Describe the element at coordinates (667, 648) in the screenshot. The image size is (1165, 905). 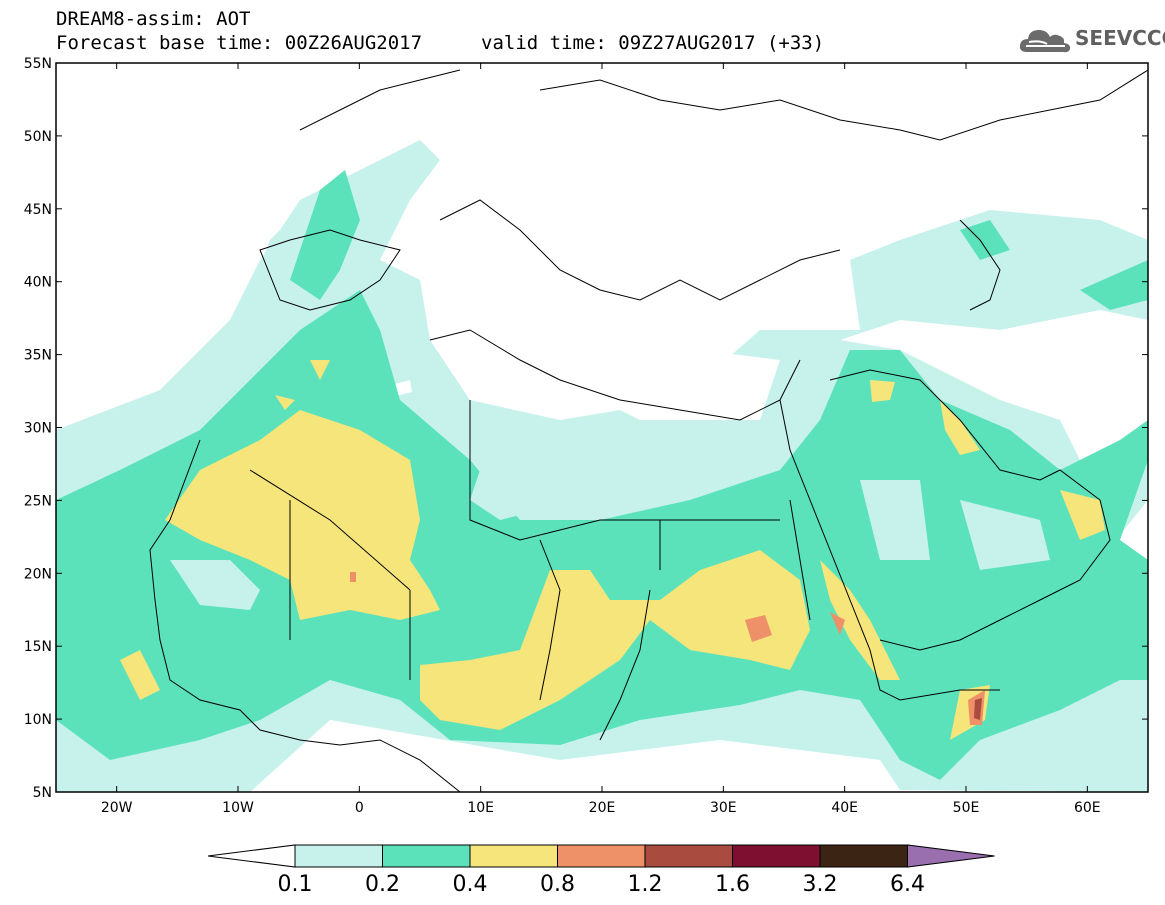
I see `aot-band-0.8` at that location.